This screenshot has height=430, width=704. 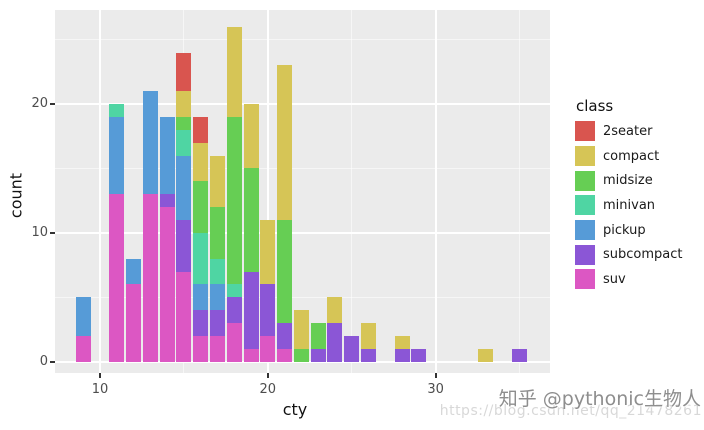 What do you see at coordinates (614, 279) in the screenshot?
I see `legend-label: suv` at bounding box center [614, 279].